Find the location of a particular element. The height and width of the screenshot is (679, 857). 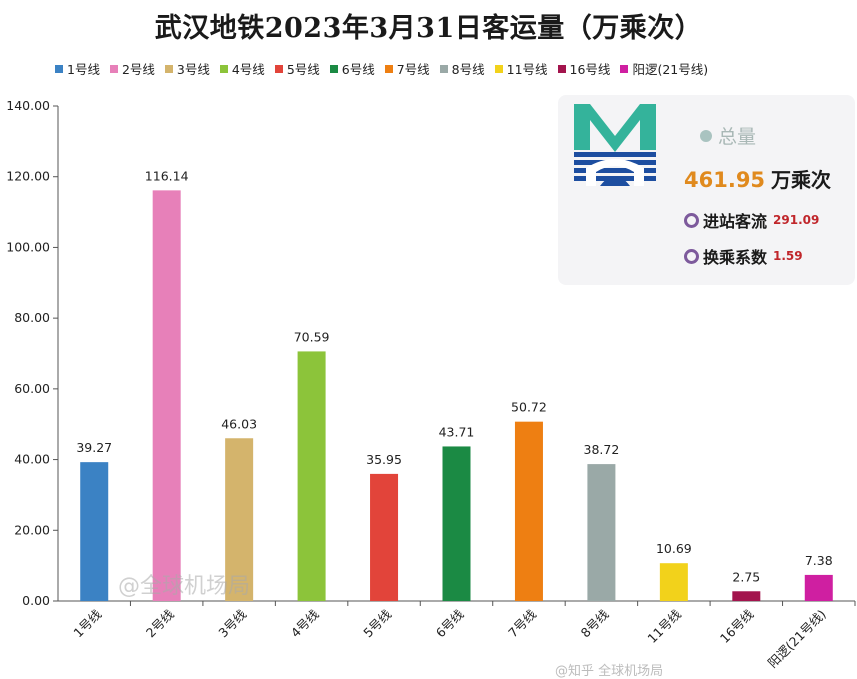

y-tick-label: 0.00 is located at coordinates (36, 600).